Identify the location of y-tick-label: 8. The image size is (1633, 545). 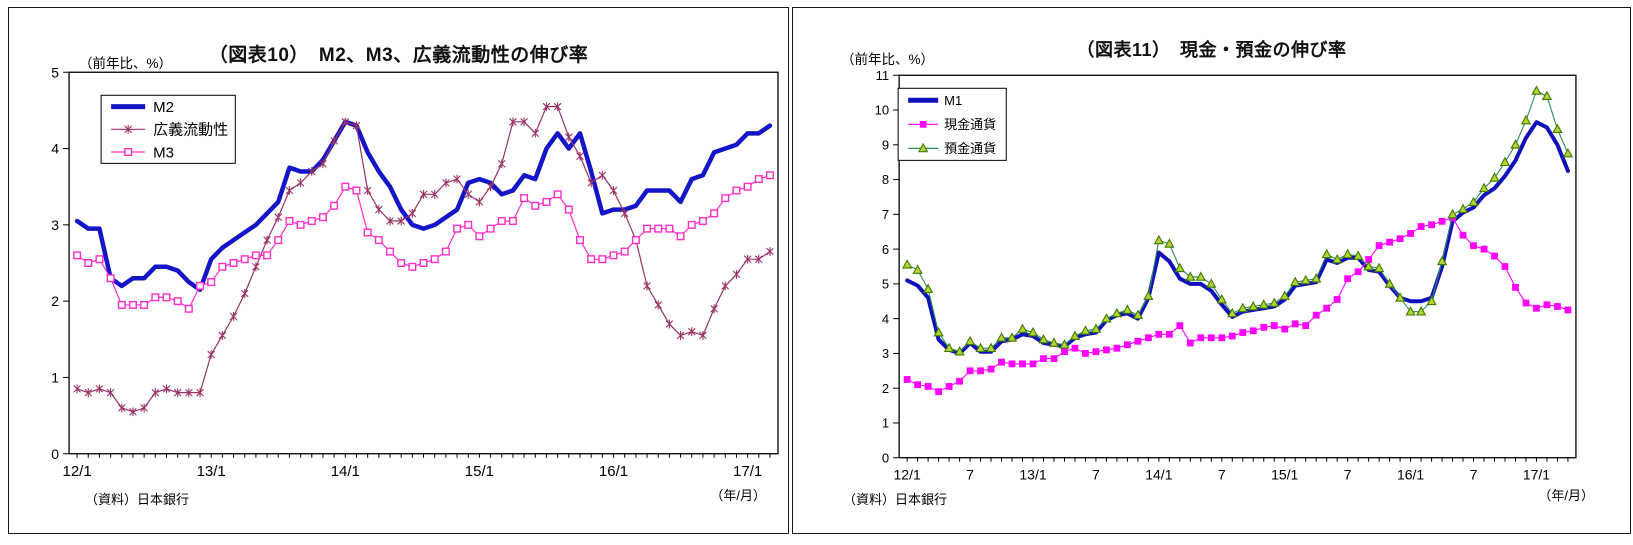
(885, 179).